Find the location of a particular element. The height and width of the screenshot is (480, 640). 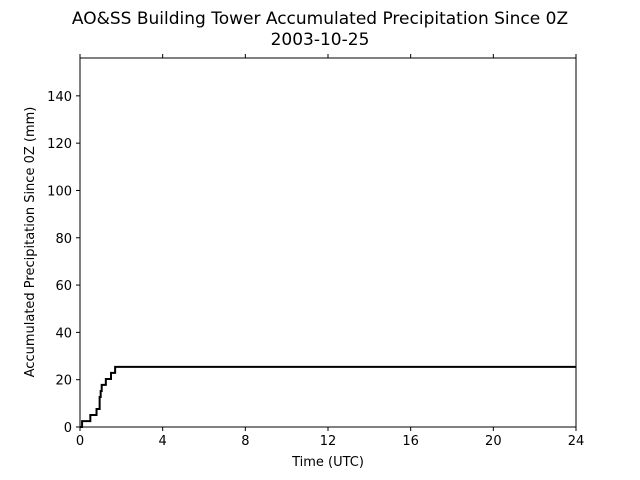

y-tick-label: 120 is located at coordinates (59, 144).